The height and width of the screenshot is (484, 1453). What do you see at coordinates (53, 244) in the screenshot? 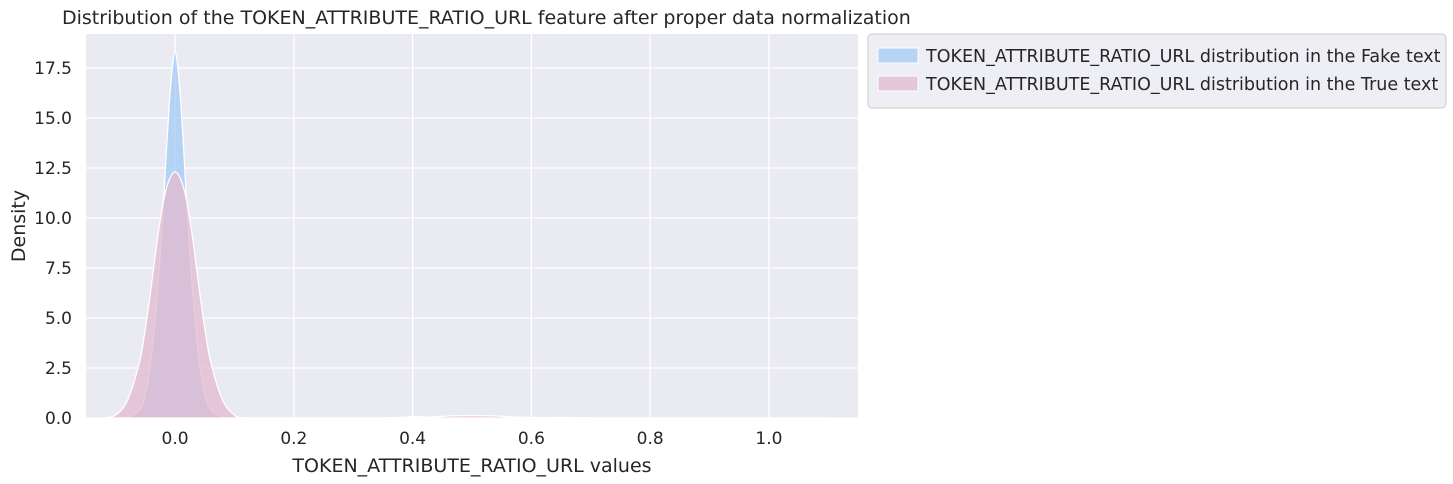
I see `y-axis-ticks: 0.0 2.5 5.0 7.5 10.0 12.5 15.0 17.5` at bounding box center [53, 244].